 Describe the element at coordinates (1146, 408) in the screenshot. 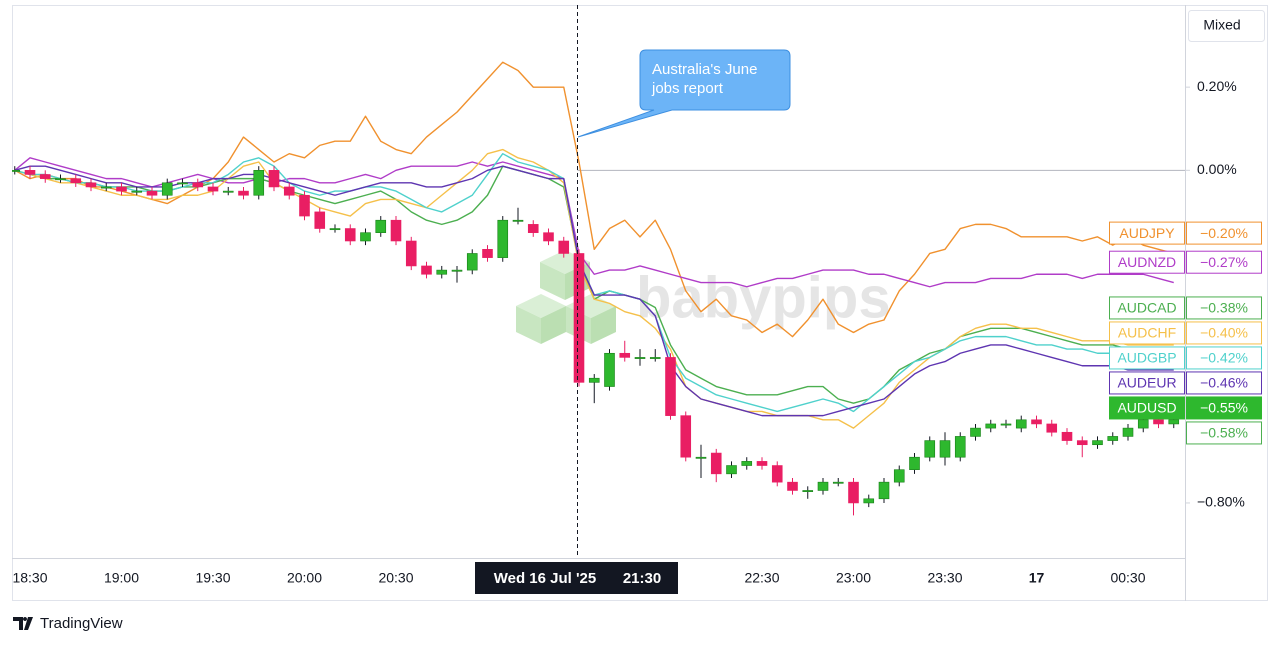

I see `badge-name: AUDUSD` at that location.